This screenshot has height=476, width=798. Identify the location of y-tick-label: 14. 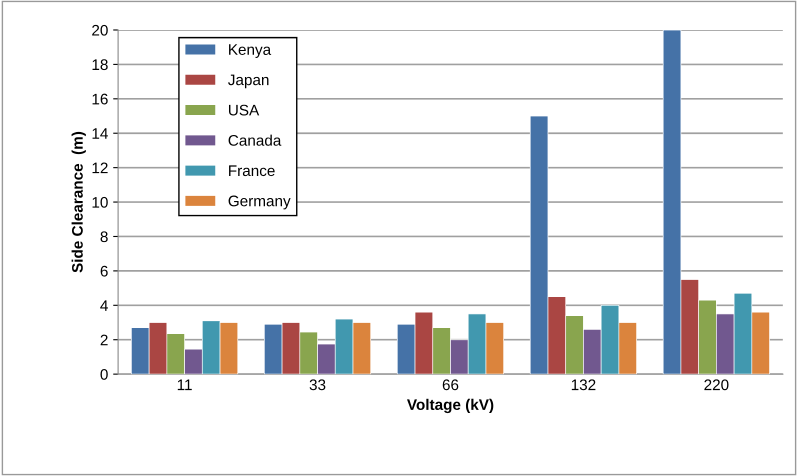
(100, 133).